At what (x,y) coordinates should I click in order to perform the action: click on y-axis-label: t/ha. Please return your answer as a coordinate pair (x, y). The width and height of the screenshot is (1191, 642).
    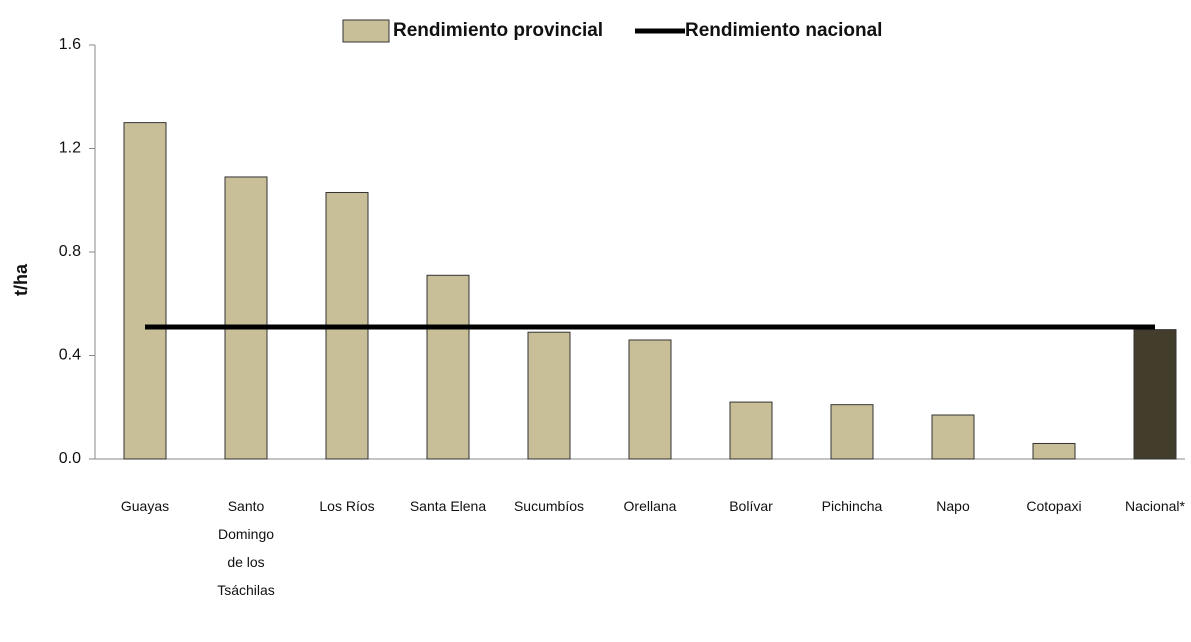
    Looking at the image, I should click on (21, 279).